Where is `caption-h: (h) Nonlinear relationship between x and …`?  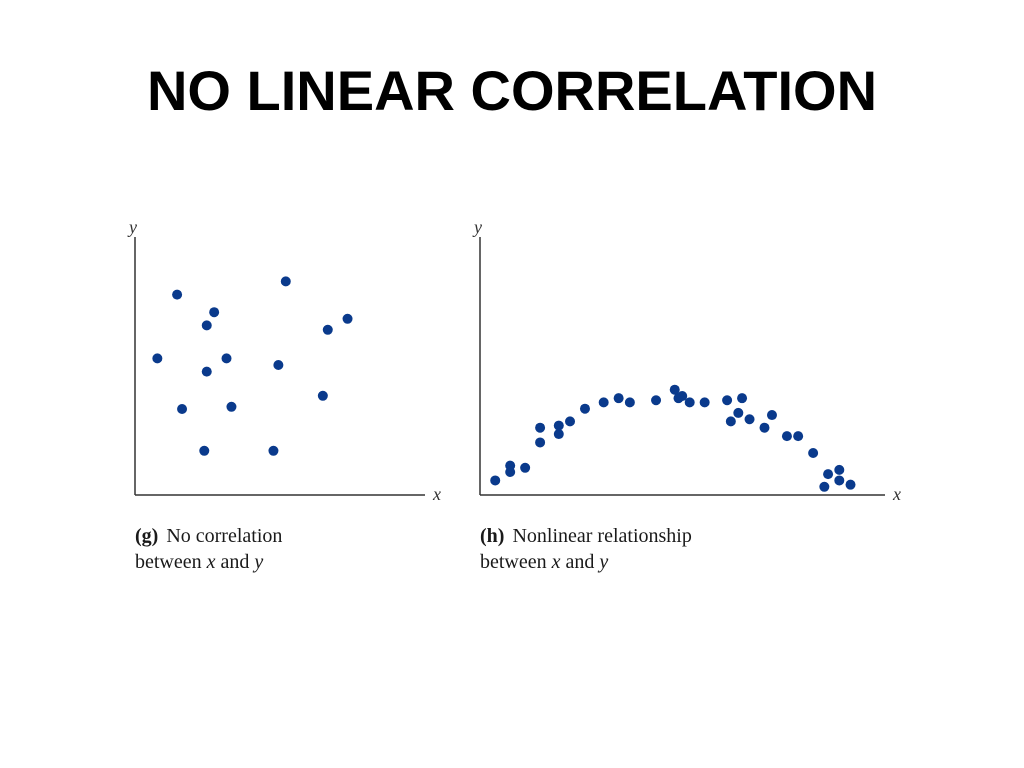 caption-h: (h) Nonlinear relationship between x and … is located at coordinates (586, 549).